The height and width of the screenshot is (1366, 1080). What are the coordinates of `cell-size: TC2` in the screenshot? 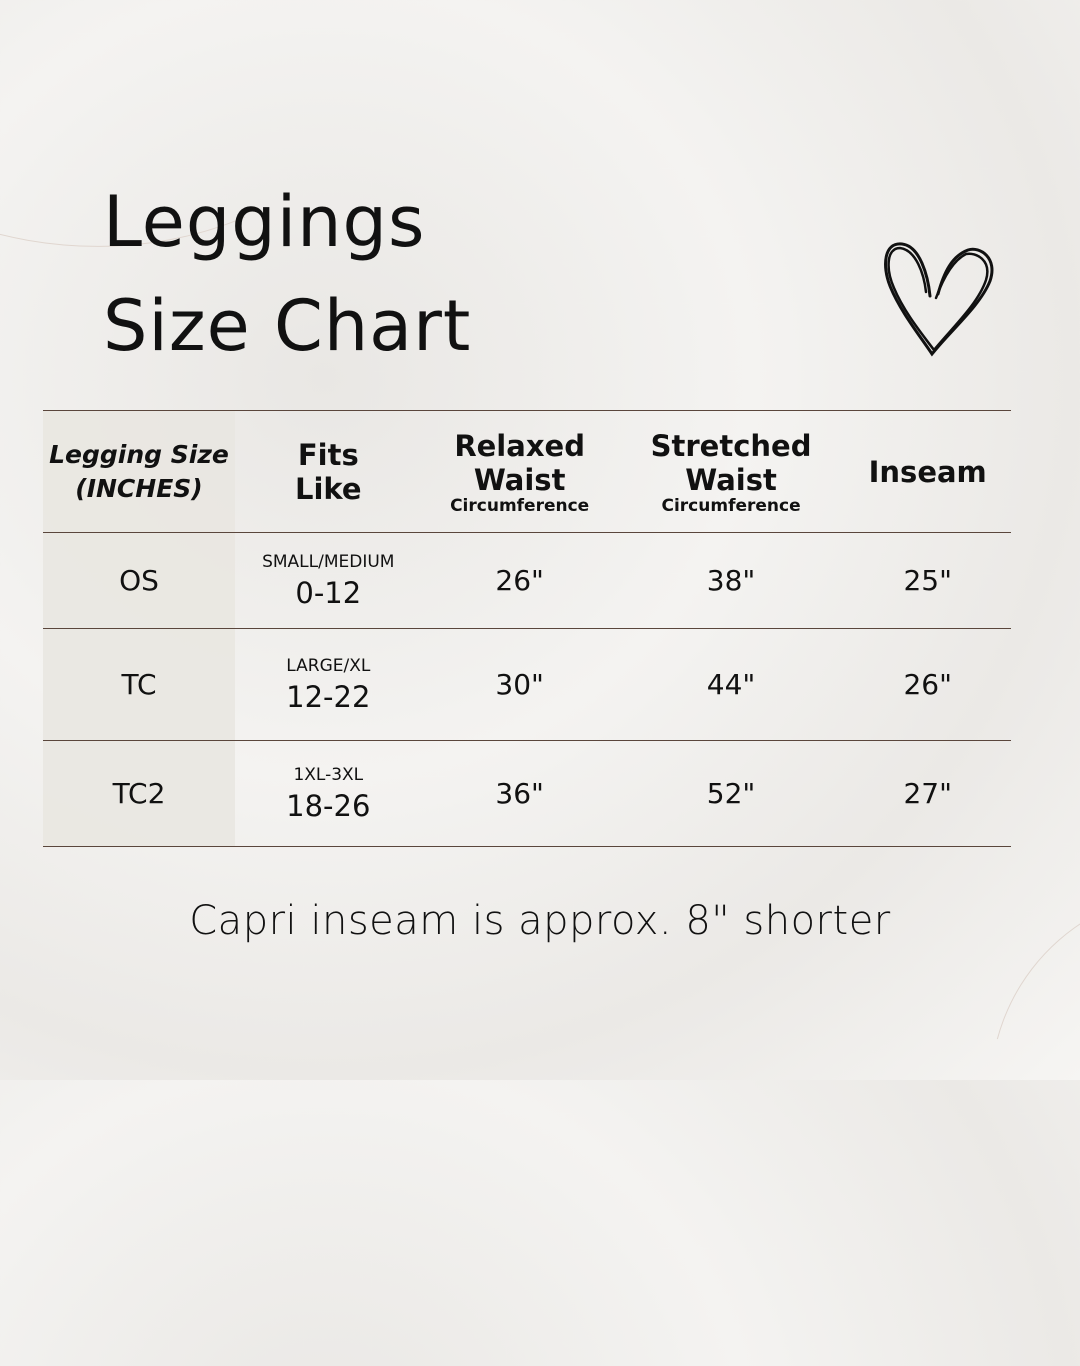 It's located at (139, 793).